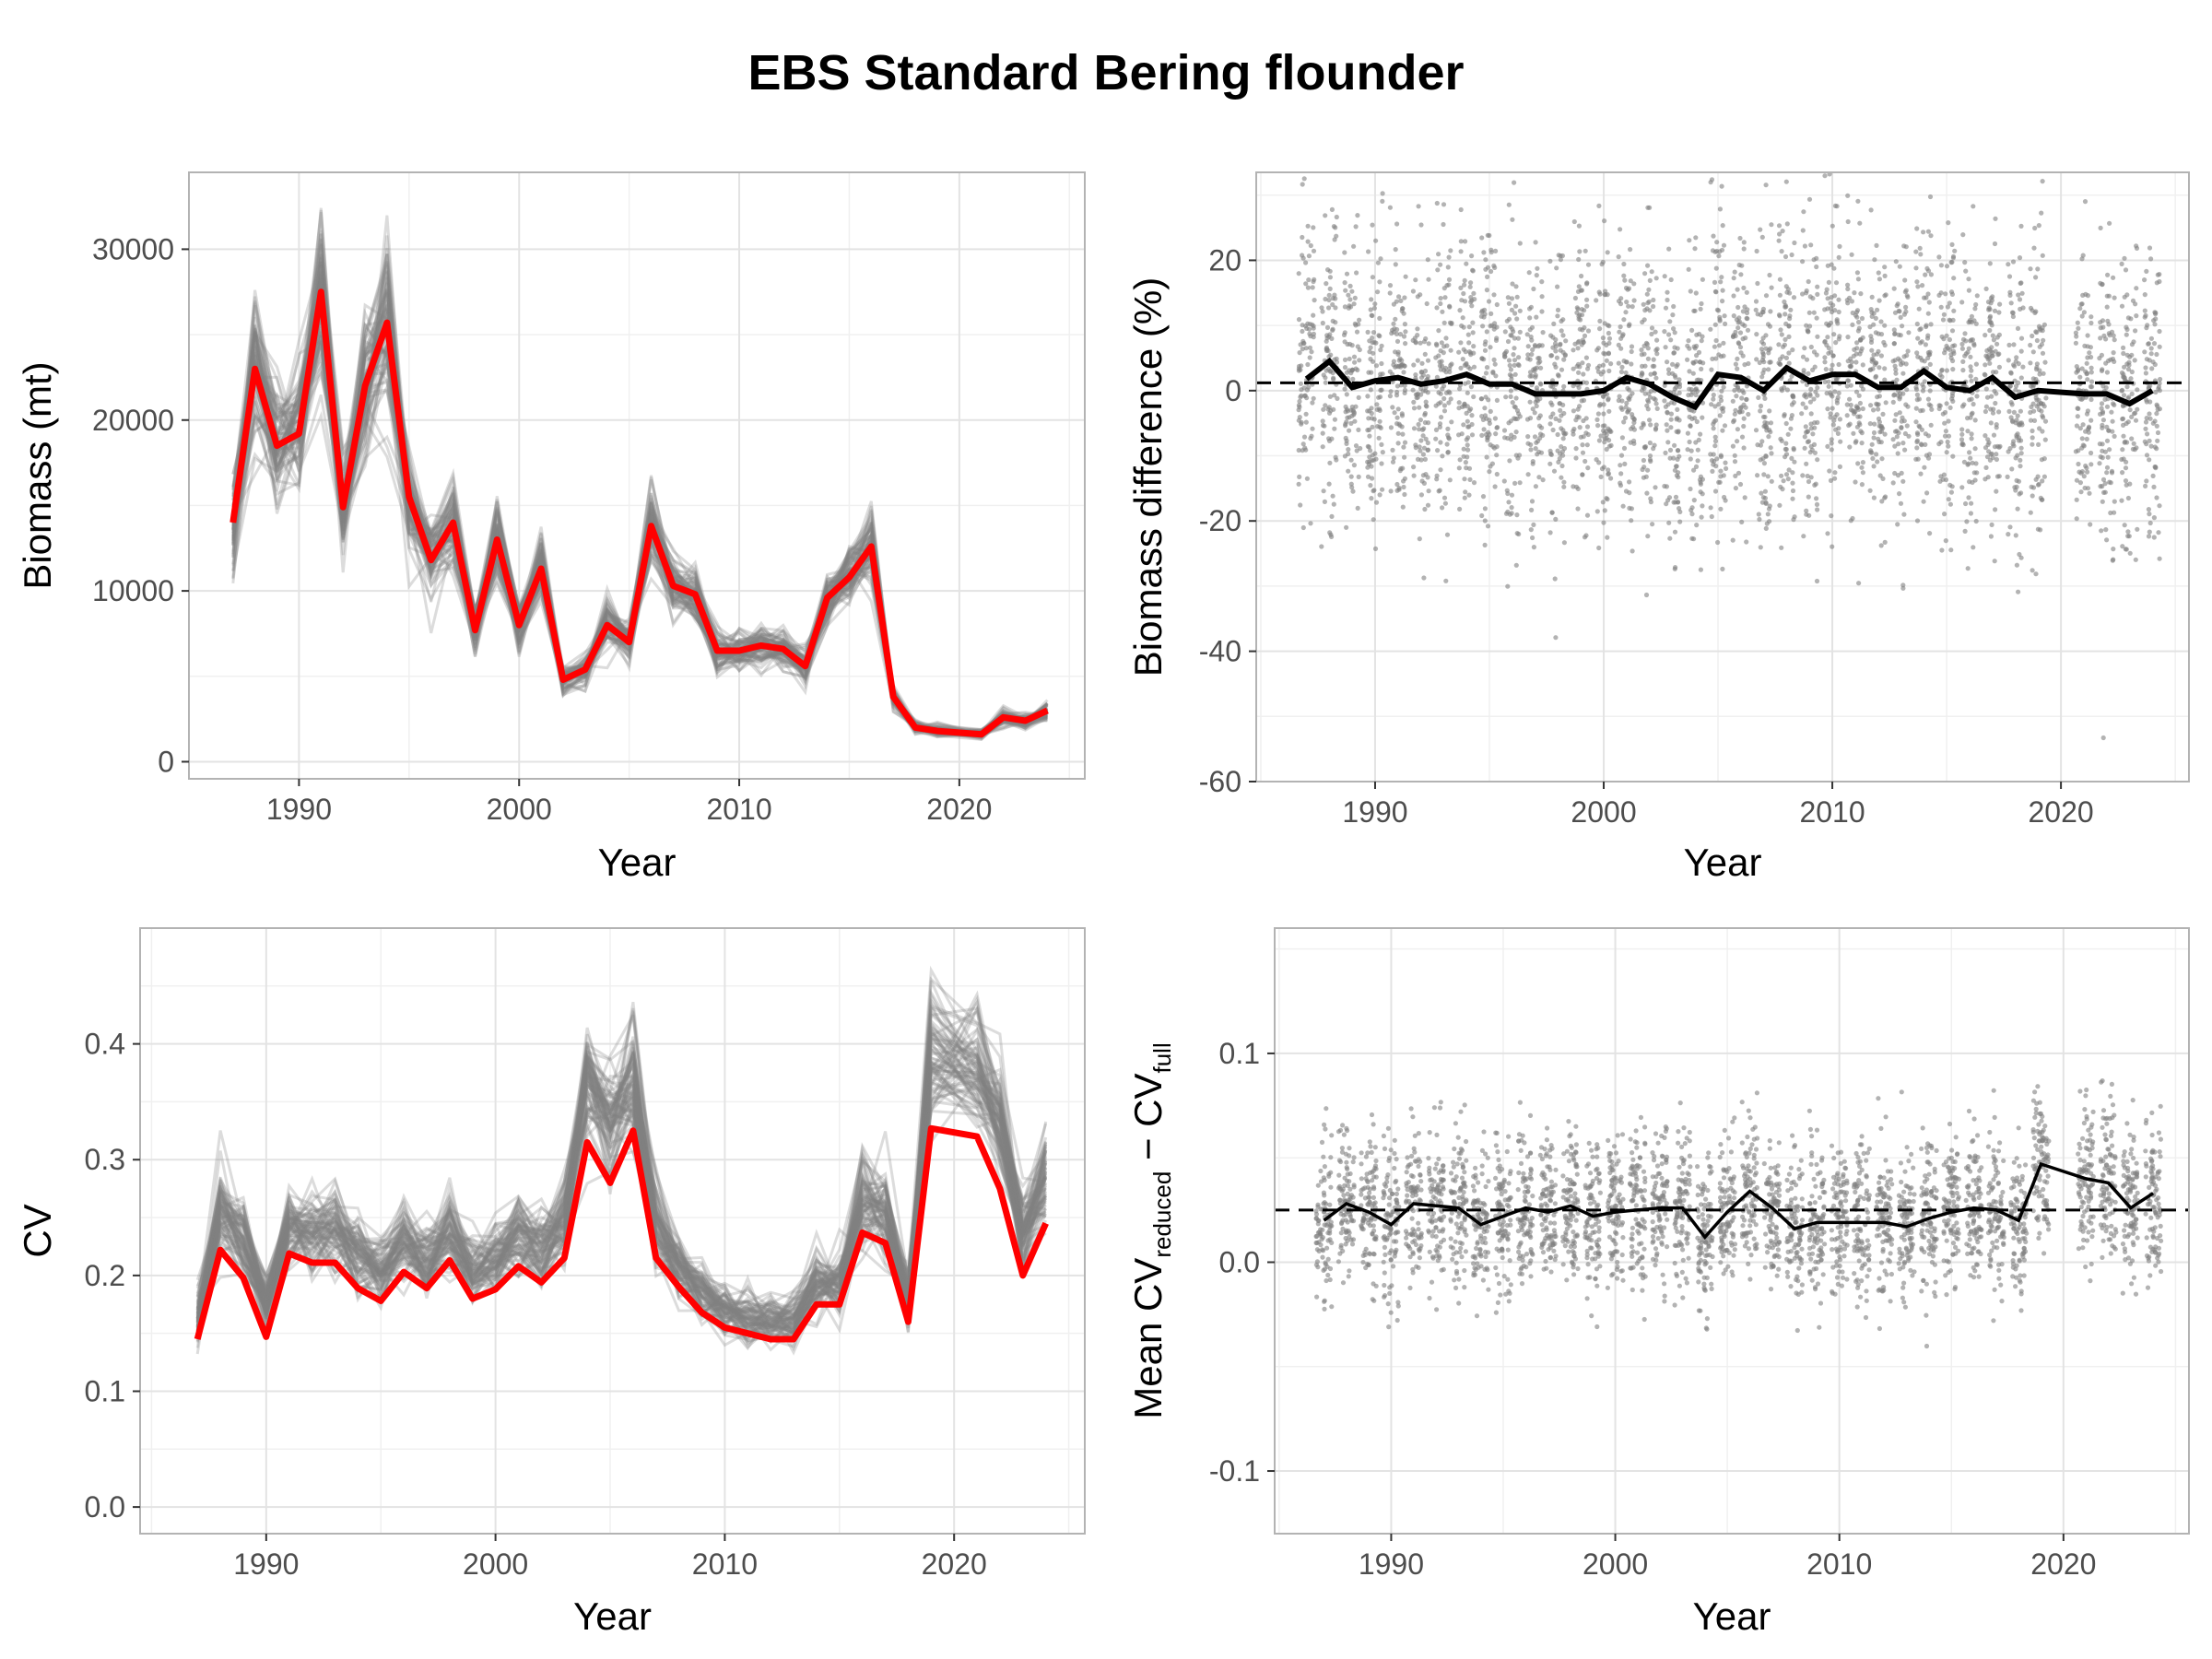 Image resolution: width=2212 pixels, height=1659 pixels. I want to click on x-axis-title: Year, so click(1723, 862).